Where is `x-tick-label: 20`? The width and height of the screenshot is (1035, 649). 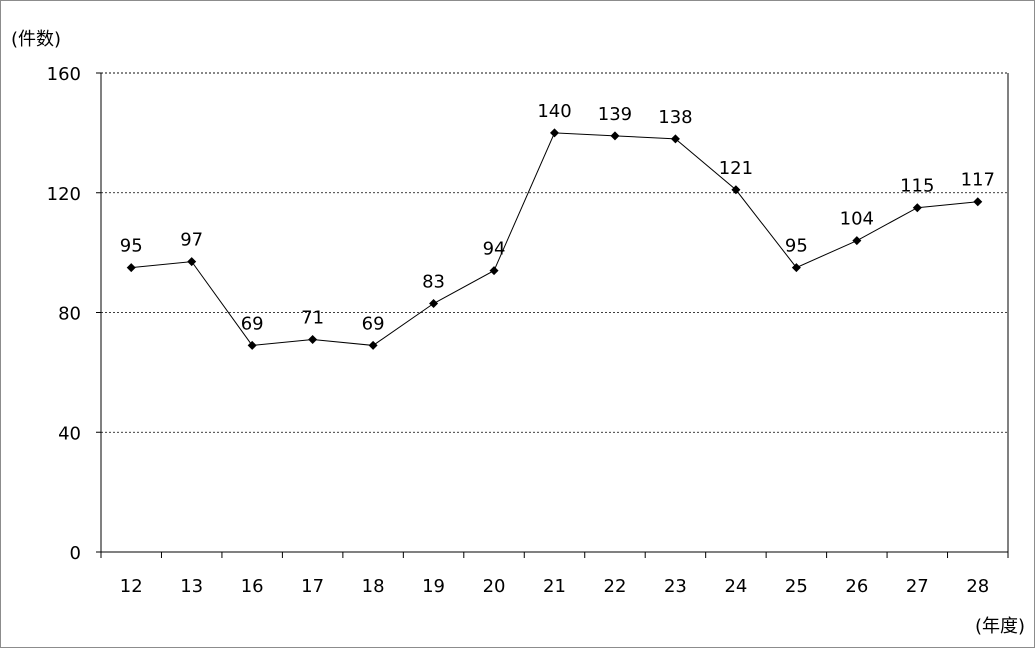
x-tick-label: 20 is located at coordinates (494, 586).